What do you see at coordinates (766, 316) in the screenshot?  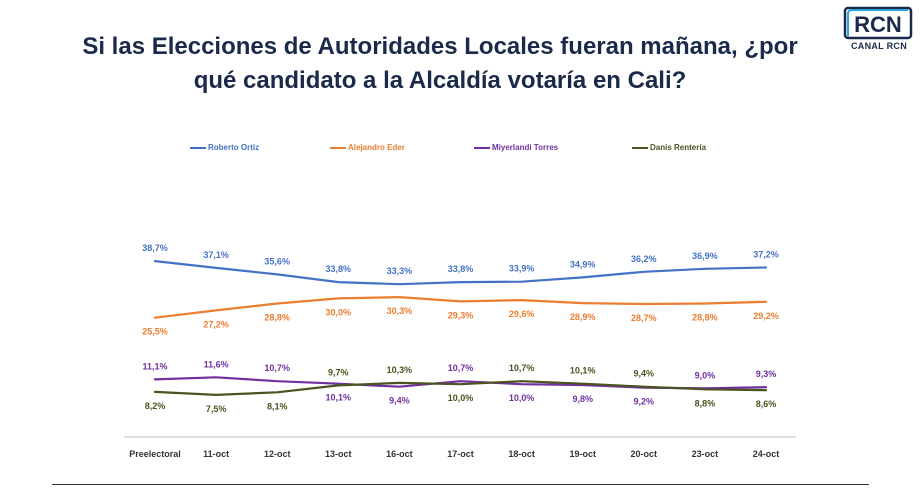 I see `data-label-alejandro-eder: 29,2%` at bounding box center [766, 316].